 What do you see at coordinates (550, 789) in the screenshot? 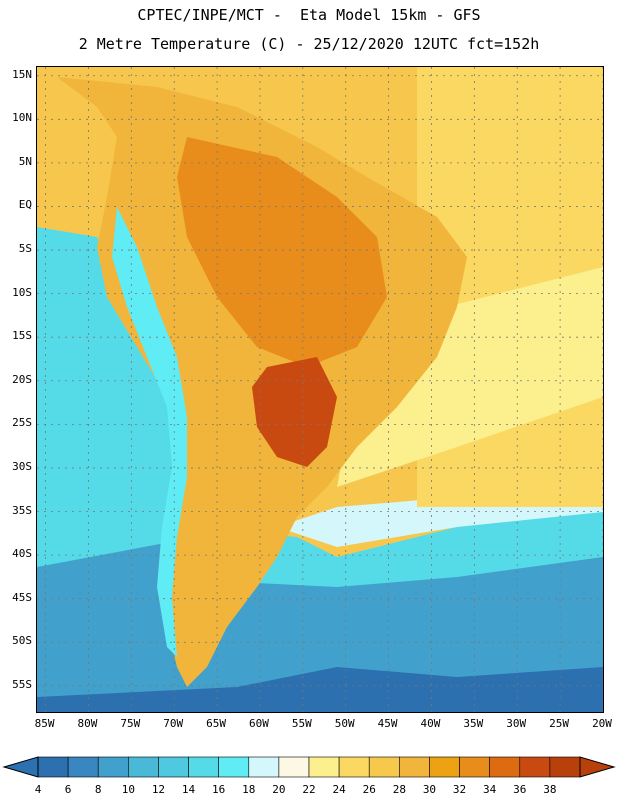
I see `colorbar-value: 38` at bounding box center [550, 789].